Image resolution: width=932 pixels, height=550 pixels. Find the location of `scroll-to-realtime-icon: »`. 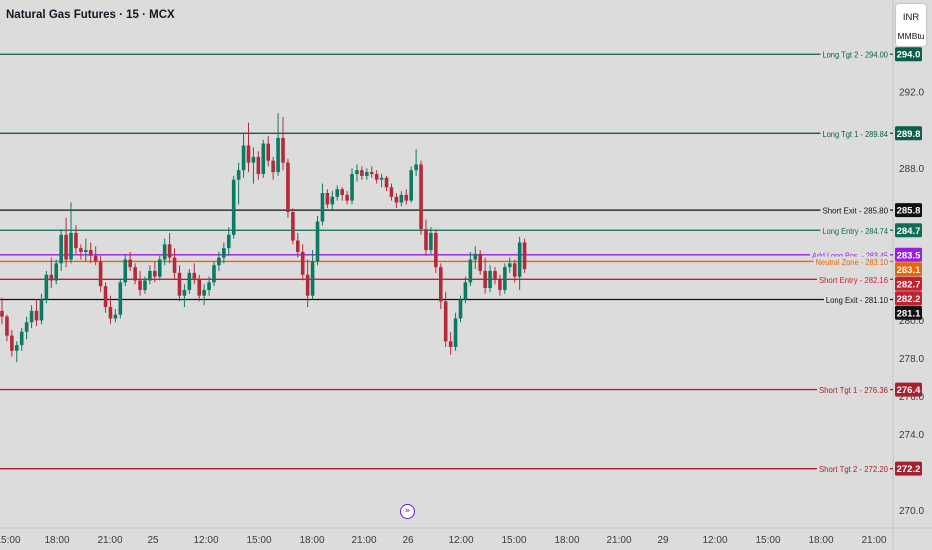

scroll-to-realtime-icon: » is located at coordinates (407, 511).